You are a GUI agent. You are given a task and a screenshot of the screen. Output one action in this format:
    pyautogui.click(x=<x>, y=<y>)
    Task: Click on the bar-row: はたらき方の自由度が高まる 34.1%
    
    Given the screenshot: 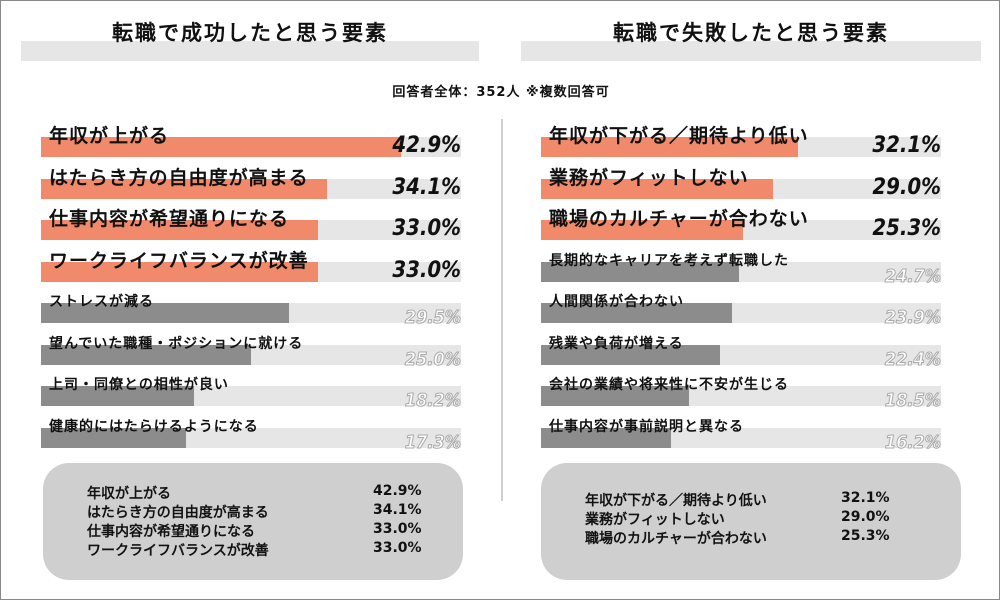 What is the action you would take?
    pyautogui.click(x=251, y=183)
    